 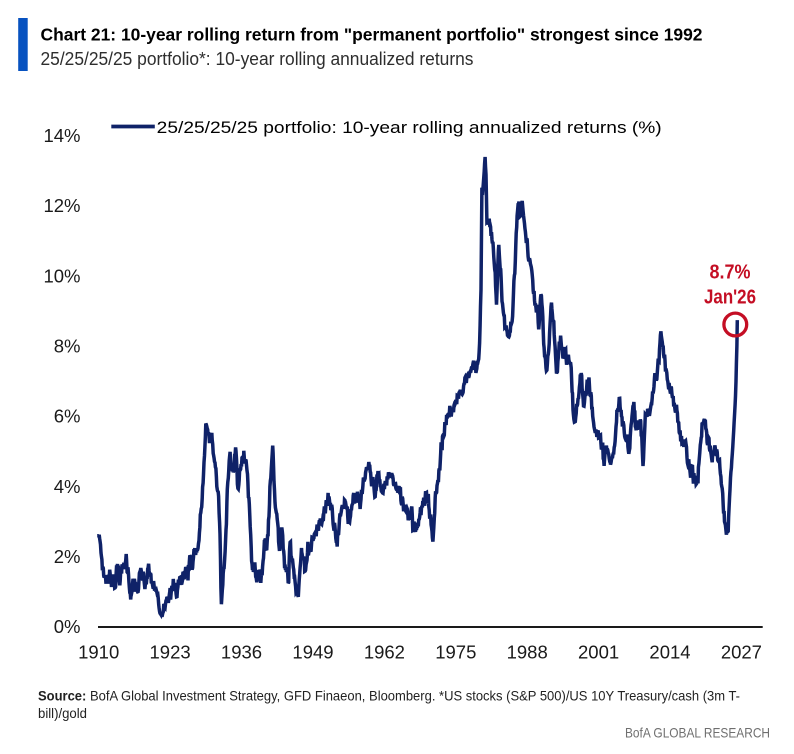 What do you see at coordinates (61, 135) in the screenshot?
I see `svg-text: 14%` at bounding box center [61, 135].